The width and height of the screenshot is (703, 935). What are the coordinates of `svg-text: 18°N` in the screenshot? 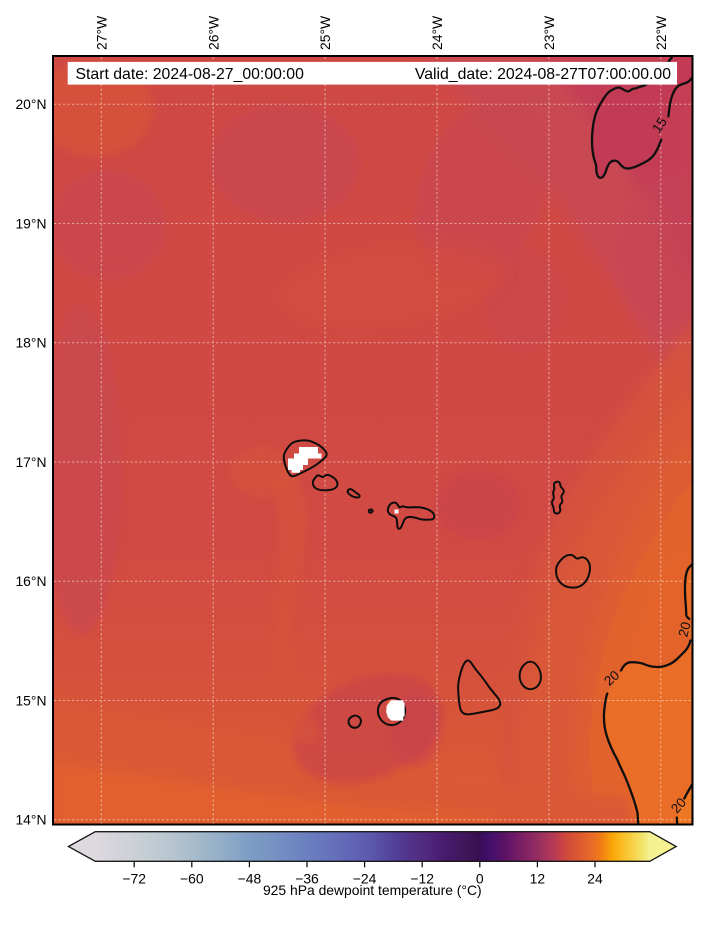 It's located at (30, 343).